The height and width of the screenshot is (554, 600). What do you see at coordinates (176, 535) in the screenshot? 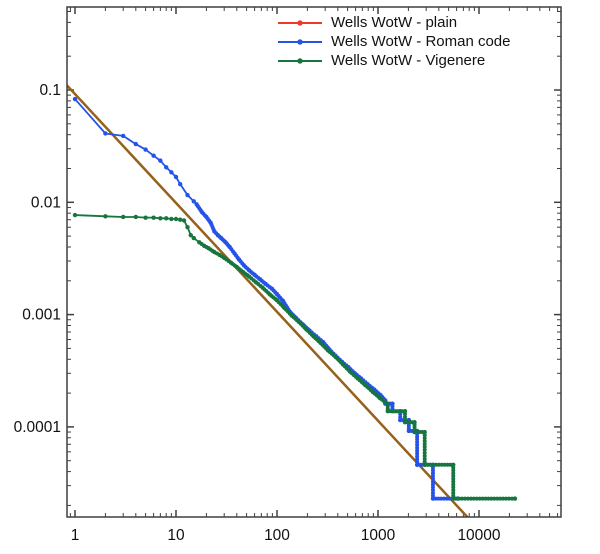
I see `x-tick-label: 10` at bounding box center [176, 535].